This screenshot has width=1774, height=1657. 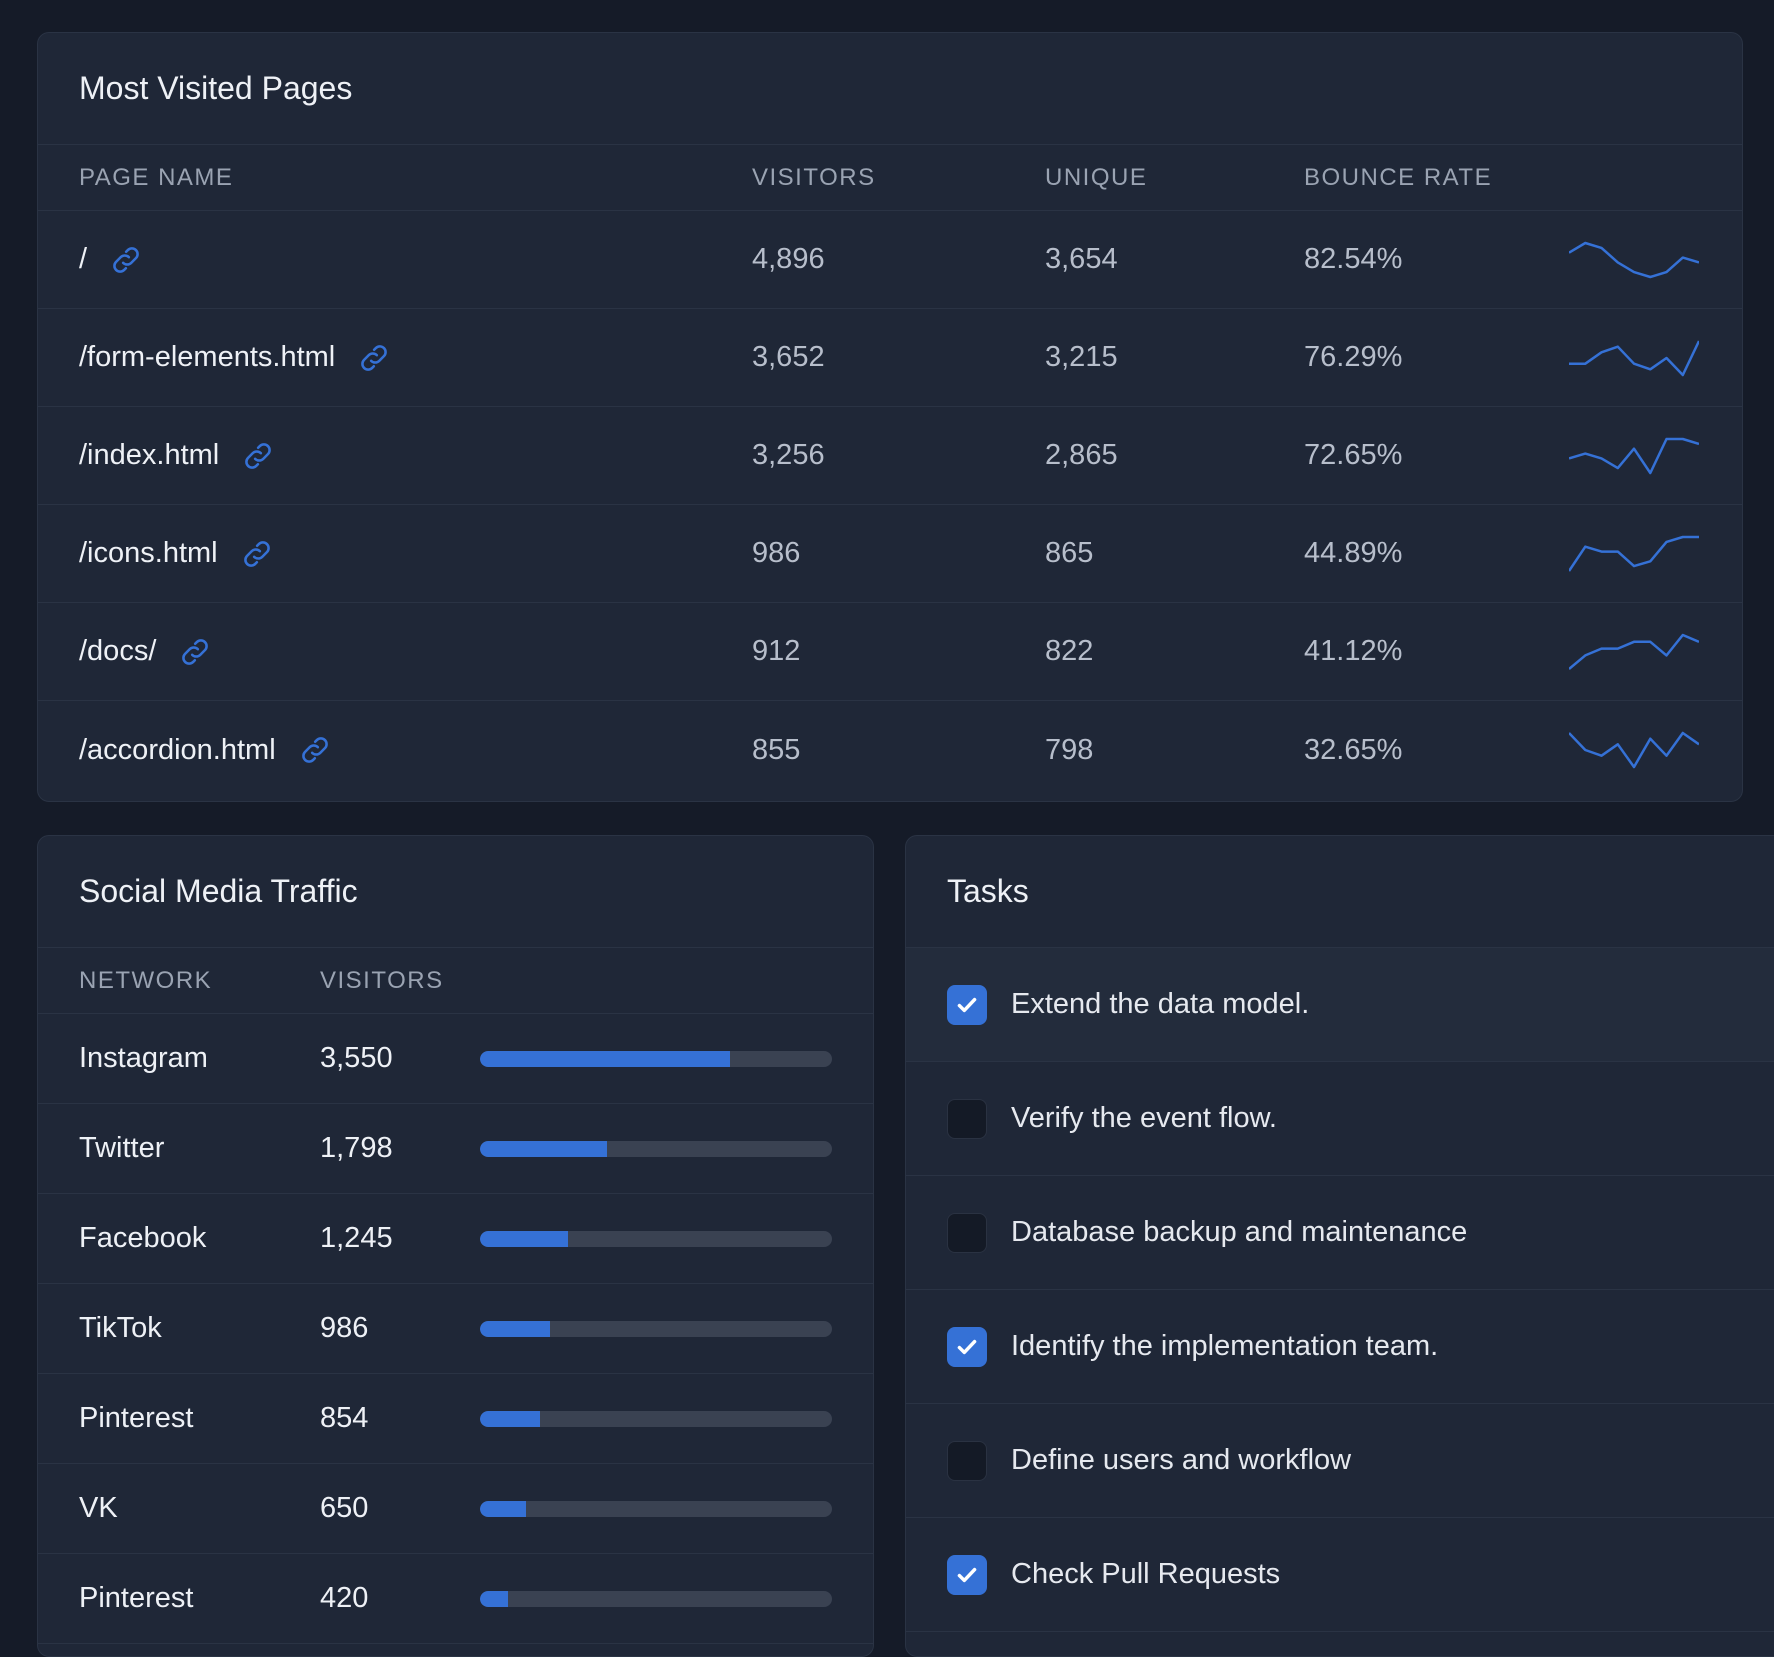 What do you see at coordinates (890, 89) in the screenshot?
I see `most-visited-pages-title: Most Visited Pages` at bounding box center [890, 89].